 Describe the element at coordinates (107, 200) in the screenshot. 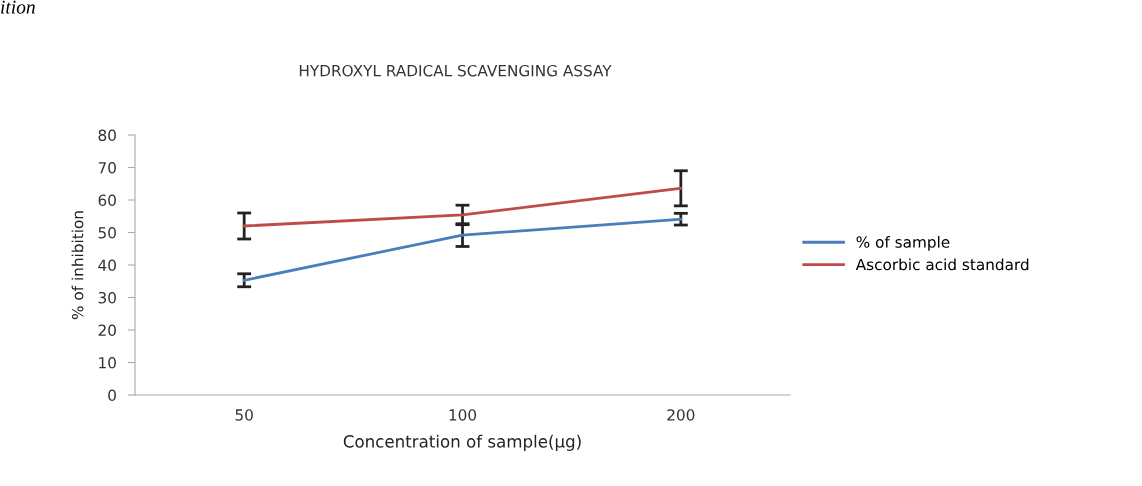

I see `y-tick-label: 60` at that location.